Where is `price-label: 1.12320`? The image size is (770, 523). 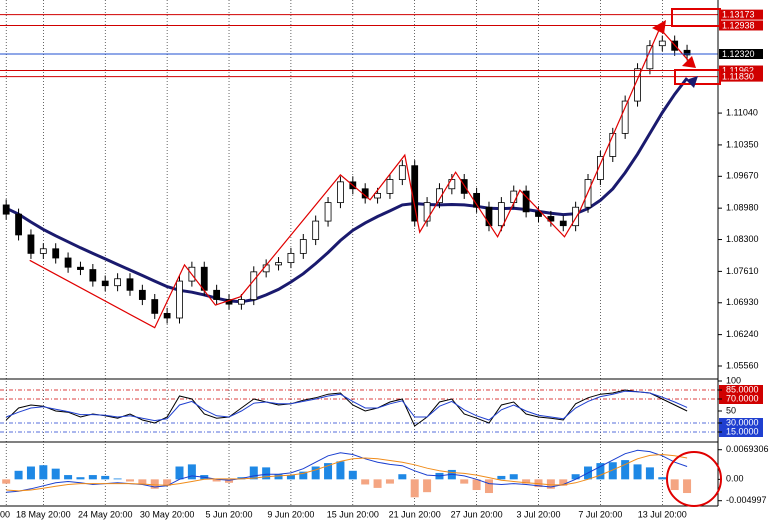
price-label: 1.12320 is located at coordinates (738, 54).